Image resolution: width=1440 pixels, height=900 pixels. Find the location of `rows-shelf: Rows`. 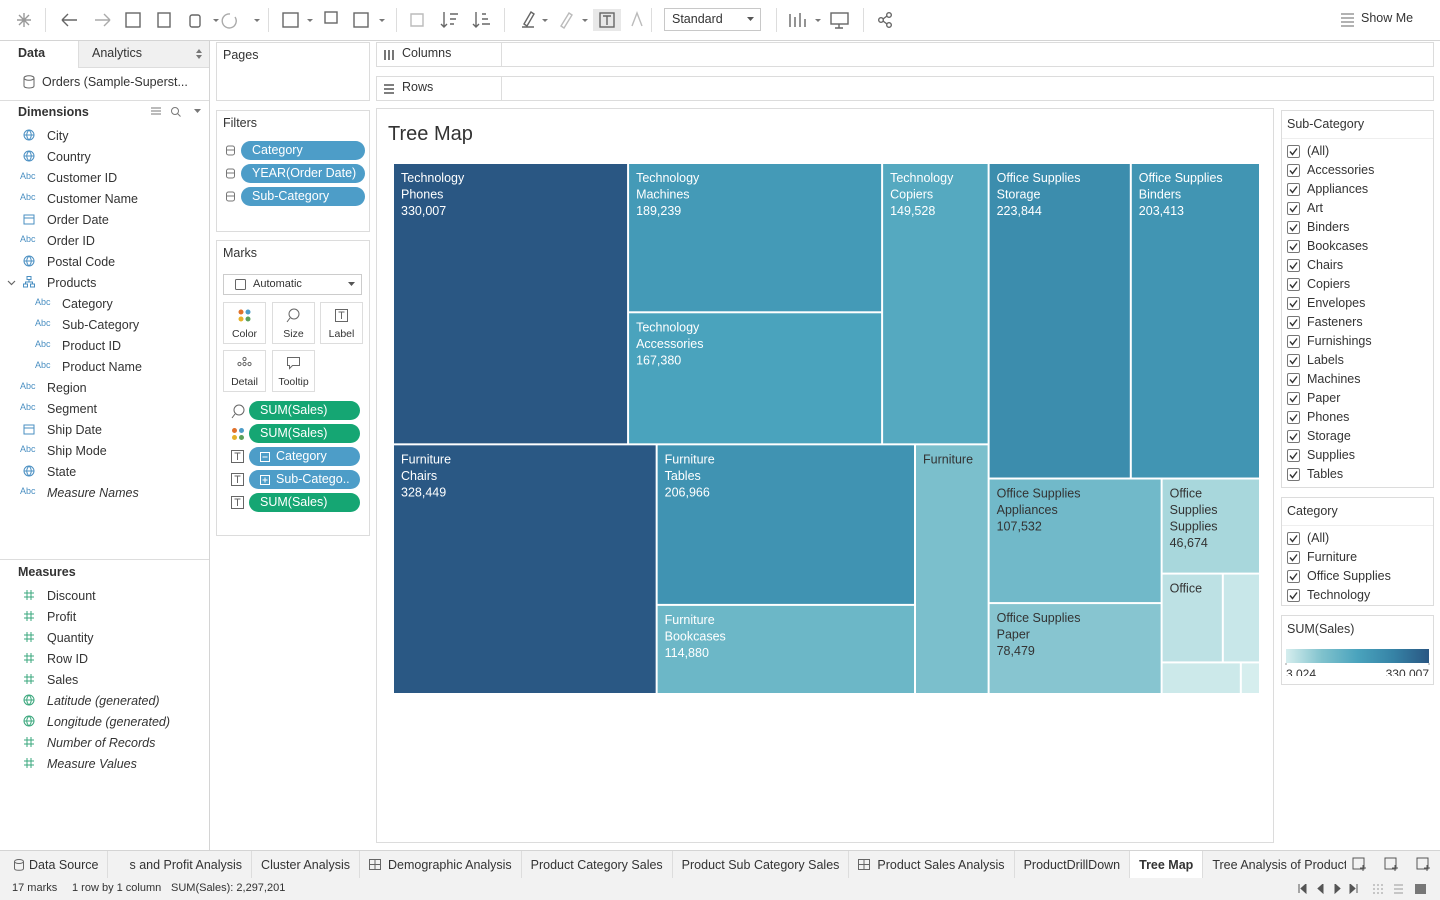

rows-shelf: Rows is located at coordinates (905, 88).